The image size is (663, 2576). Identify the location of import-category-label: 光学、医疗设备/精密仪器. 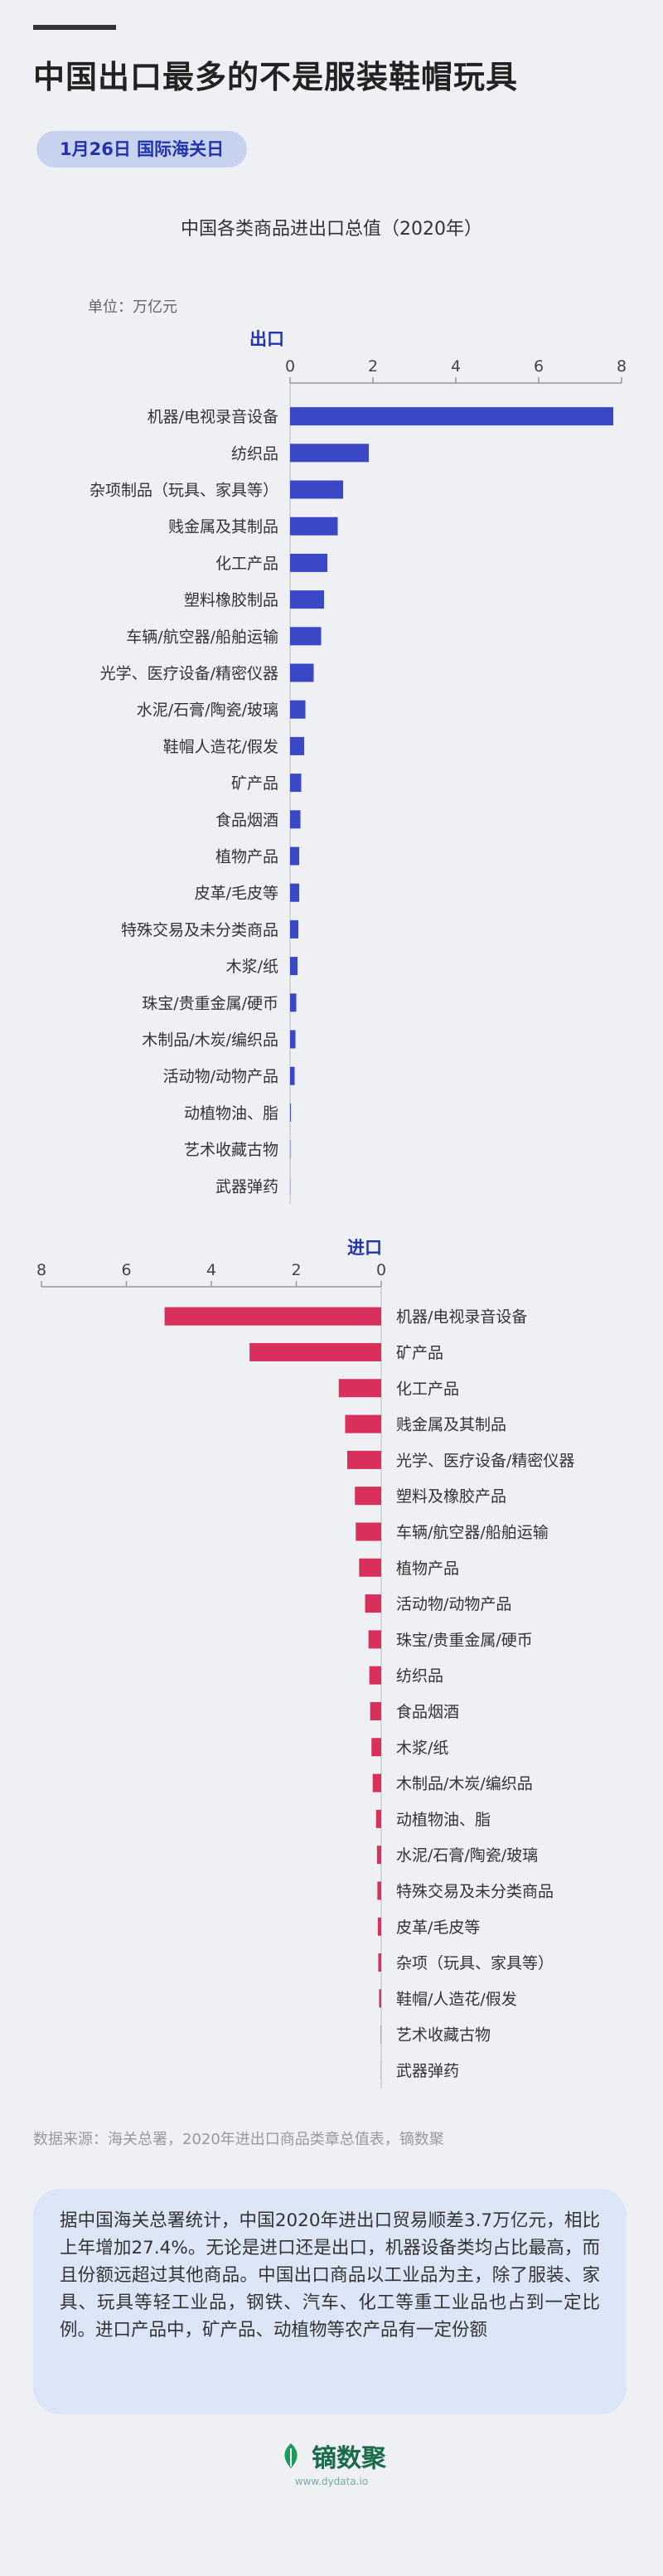
(485, 1461).